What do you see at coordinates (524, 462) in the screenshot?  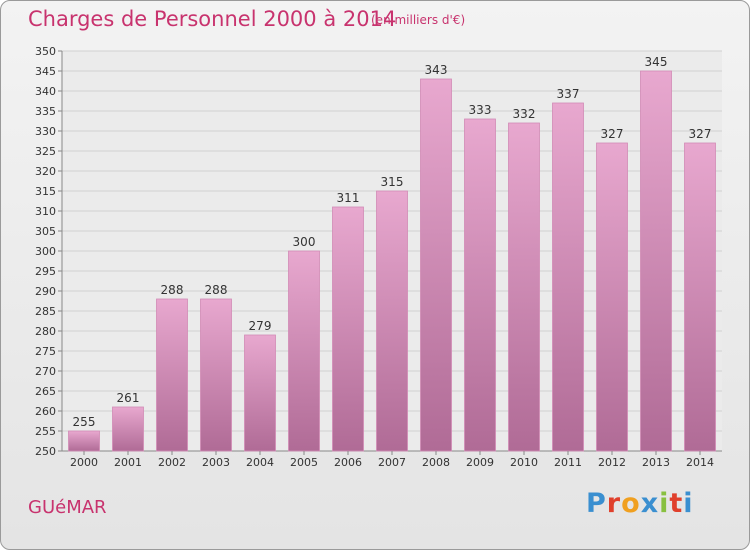 I see `x-tick-label: 2010` at bounding box center [524, 462].